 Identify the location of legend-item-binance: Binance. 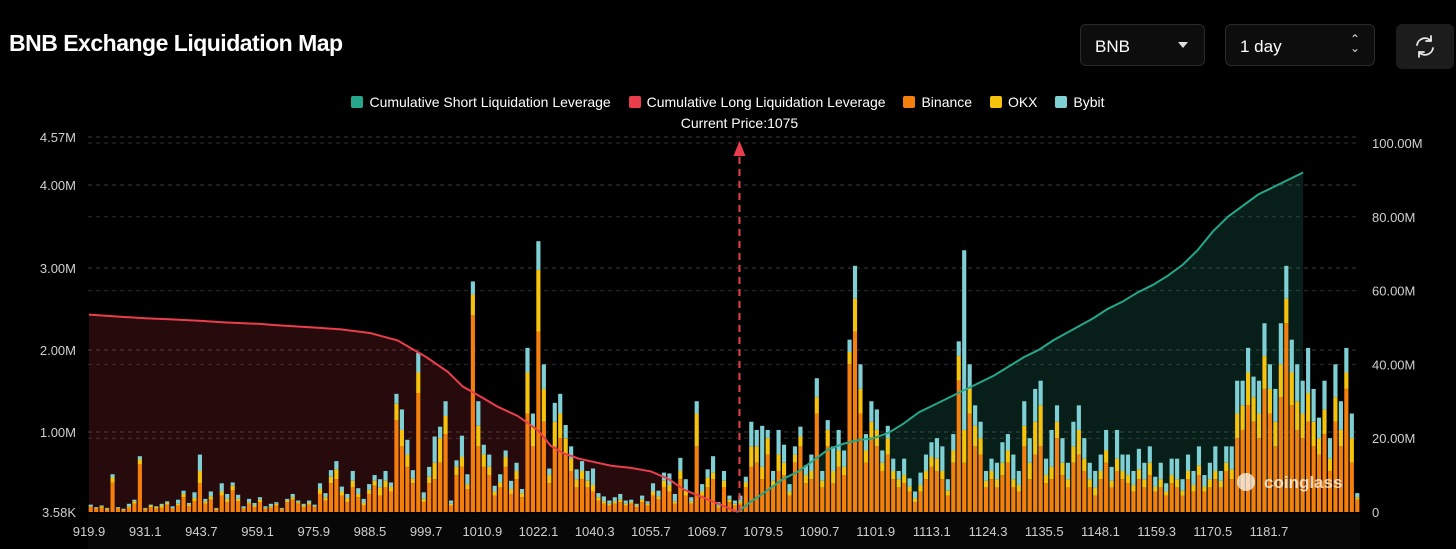
(937, 102).